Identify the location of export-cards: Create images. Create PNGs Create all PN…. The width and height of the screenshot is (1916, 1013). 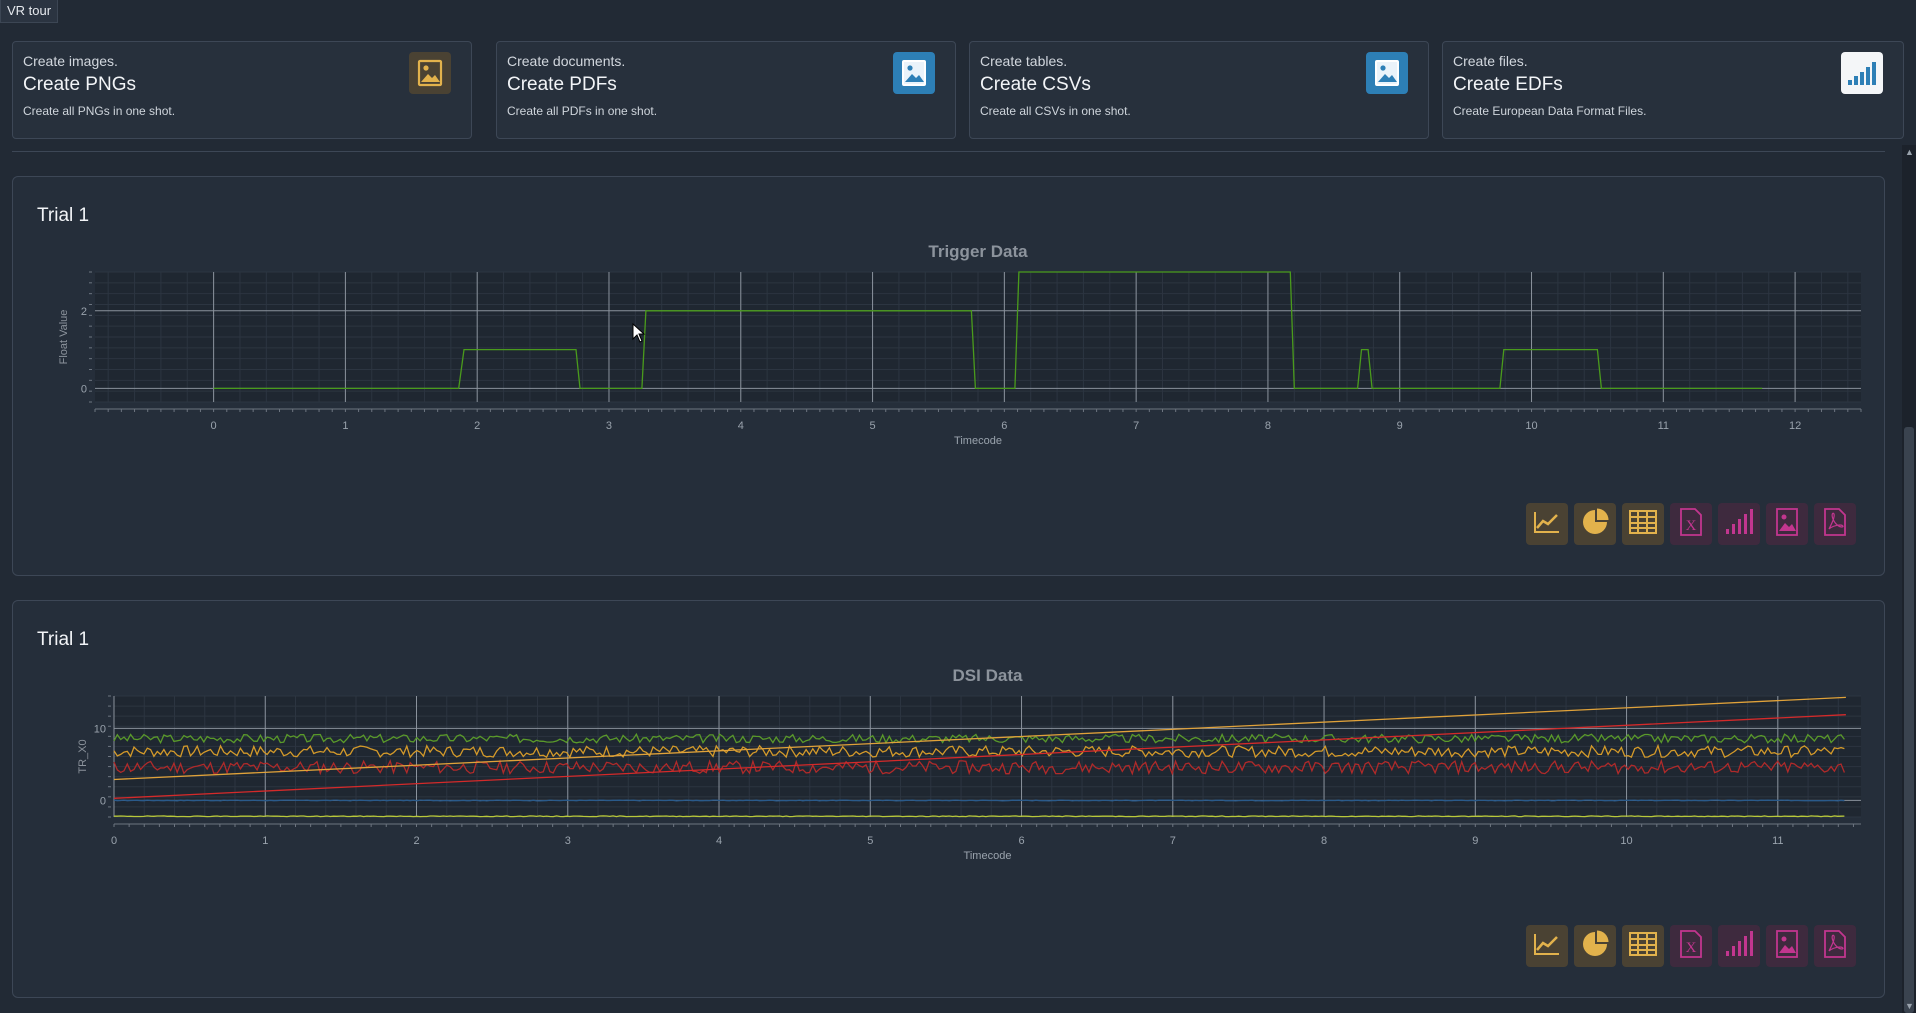
(958, 91).